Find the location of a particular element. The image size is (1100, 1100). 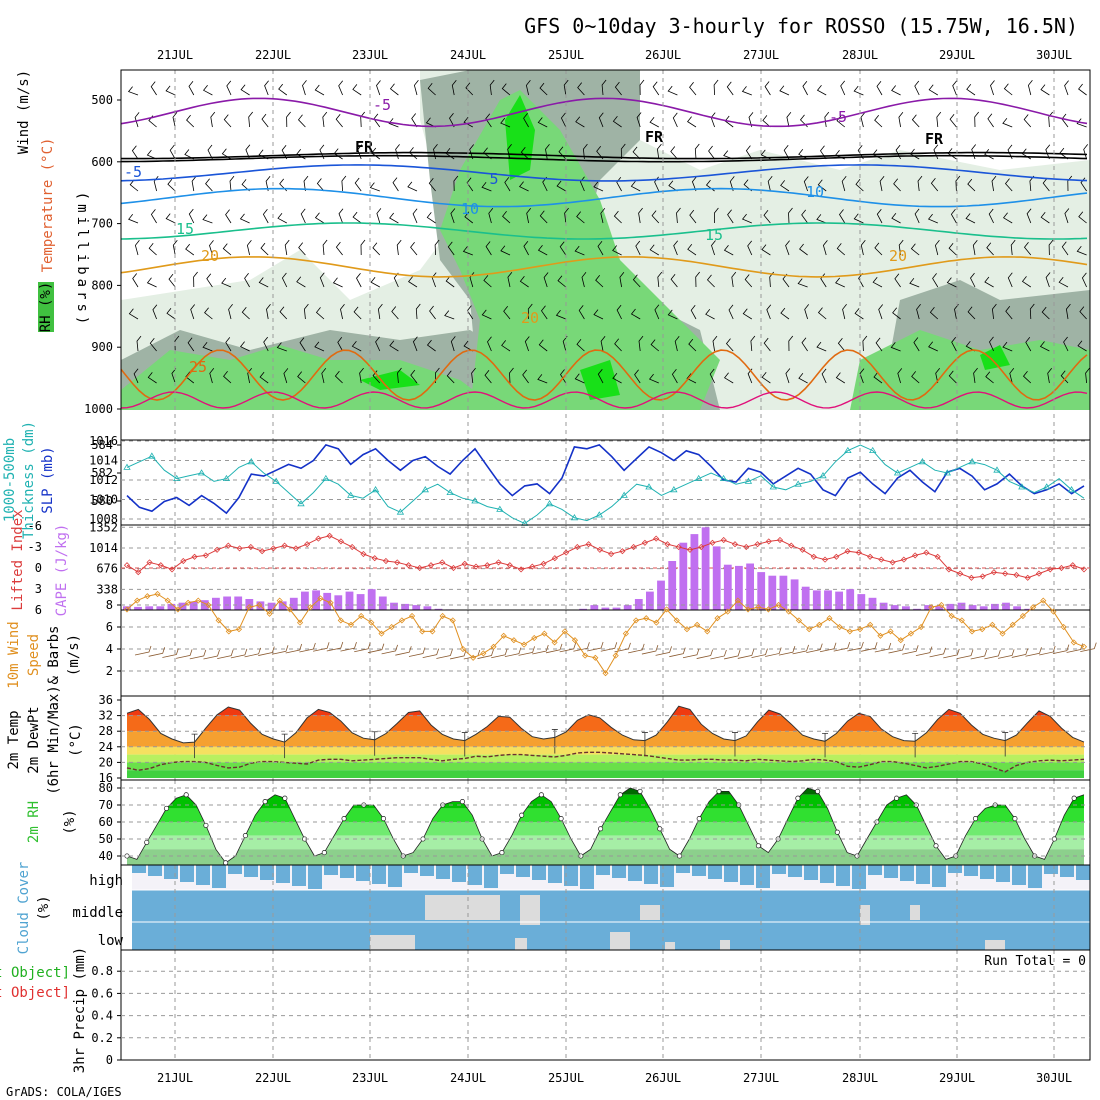

cloud-low-gap is located at coordinates (725, 945).